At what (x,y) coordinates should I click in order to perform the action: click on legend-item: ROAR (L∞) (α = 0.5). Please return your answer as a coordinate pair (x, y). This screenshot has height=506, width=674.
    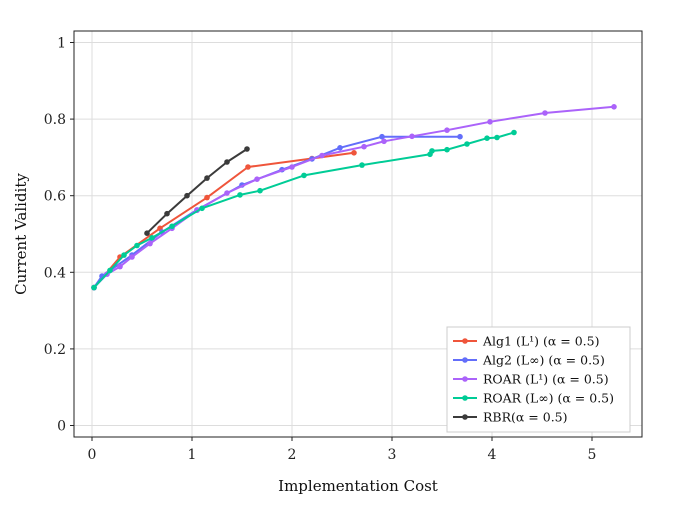
    Looking at the image, I should click on (533, 398).